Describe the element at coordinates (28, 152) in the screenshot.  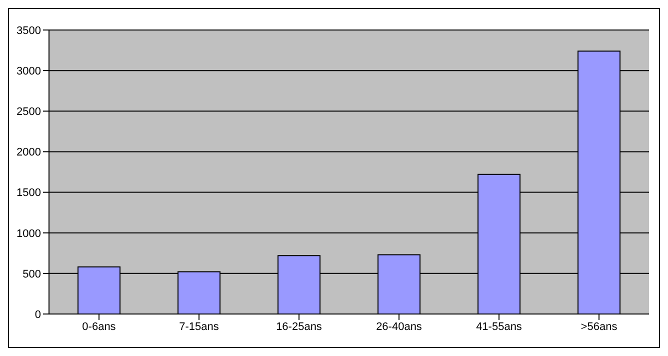
I see `y-tick-label: 2000` at that location.